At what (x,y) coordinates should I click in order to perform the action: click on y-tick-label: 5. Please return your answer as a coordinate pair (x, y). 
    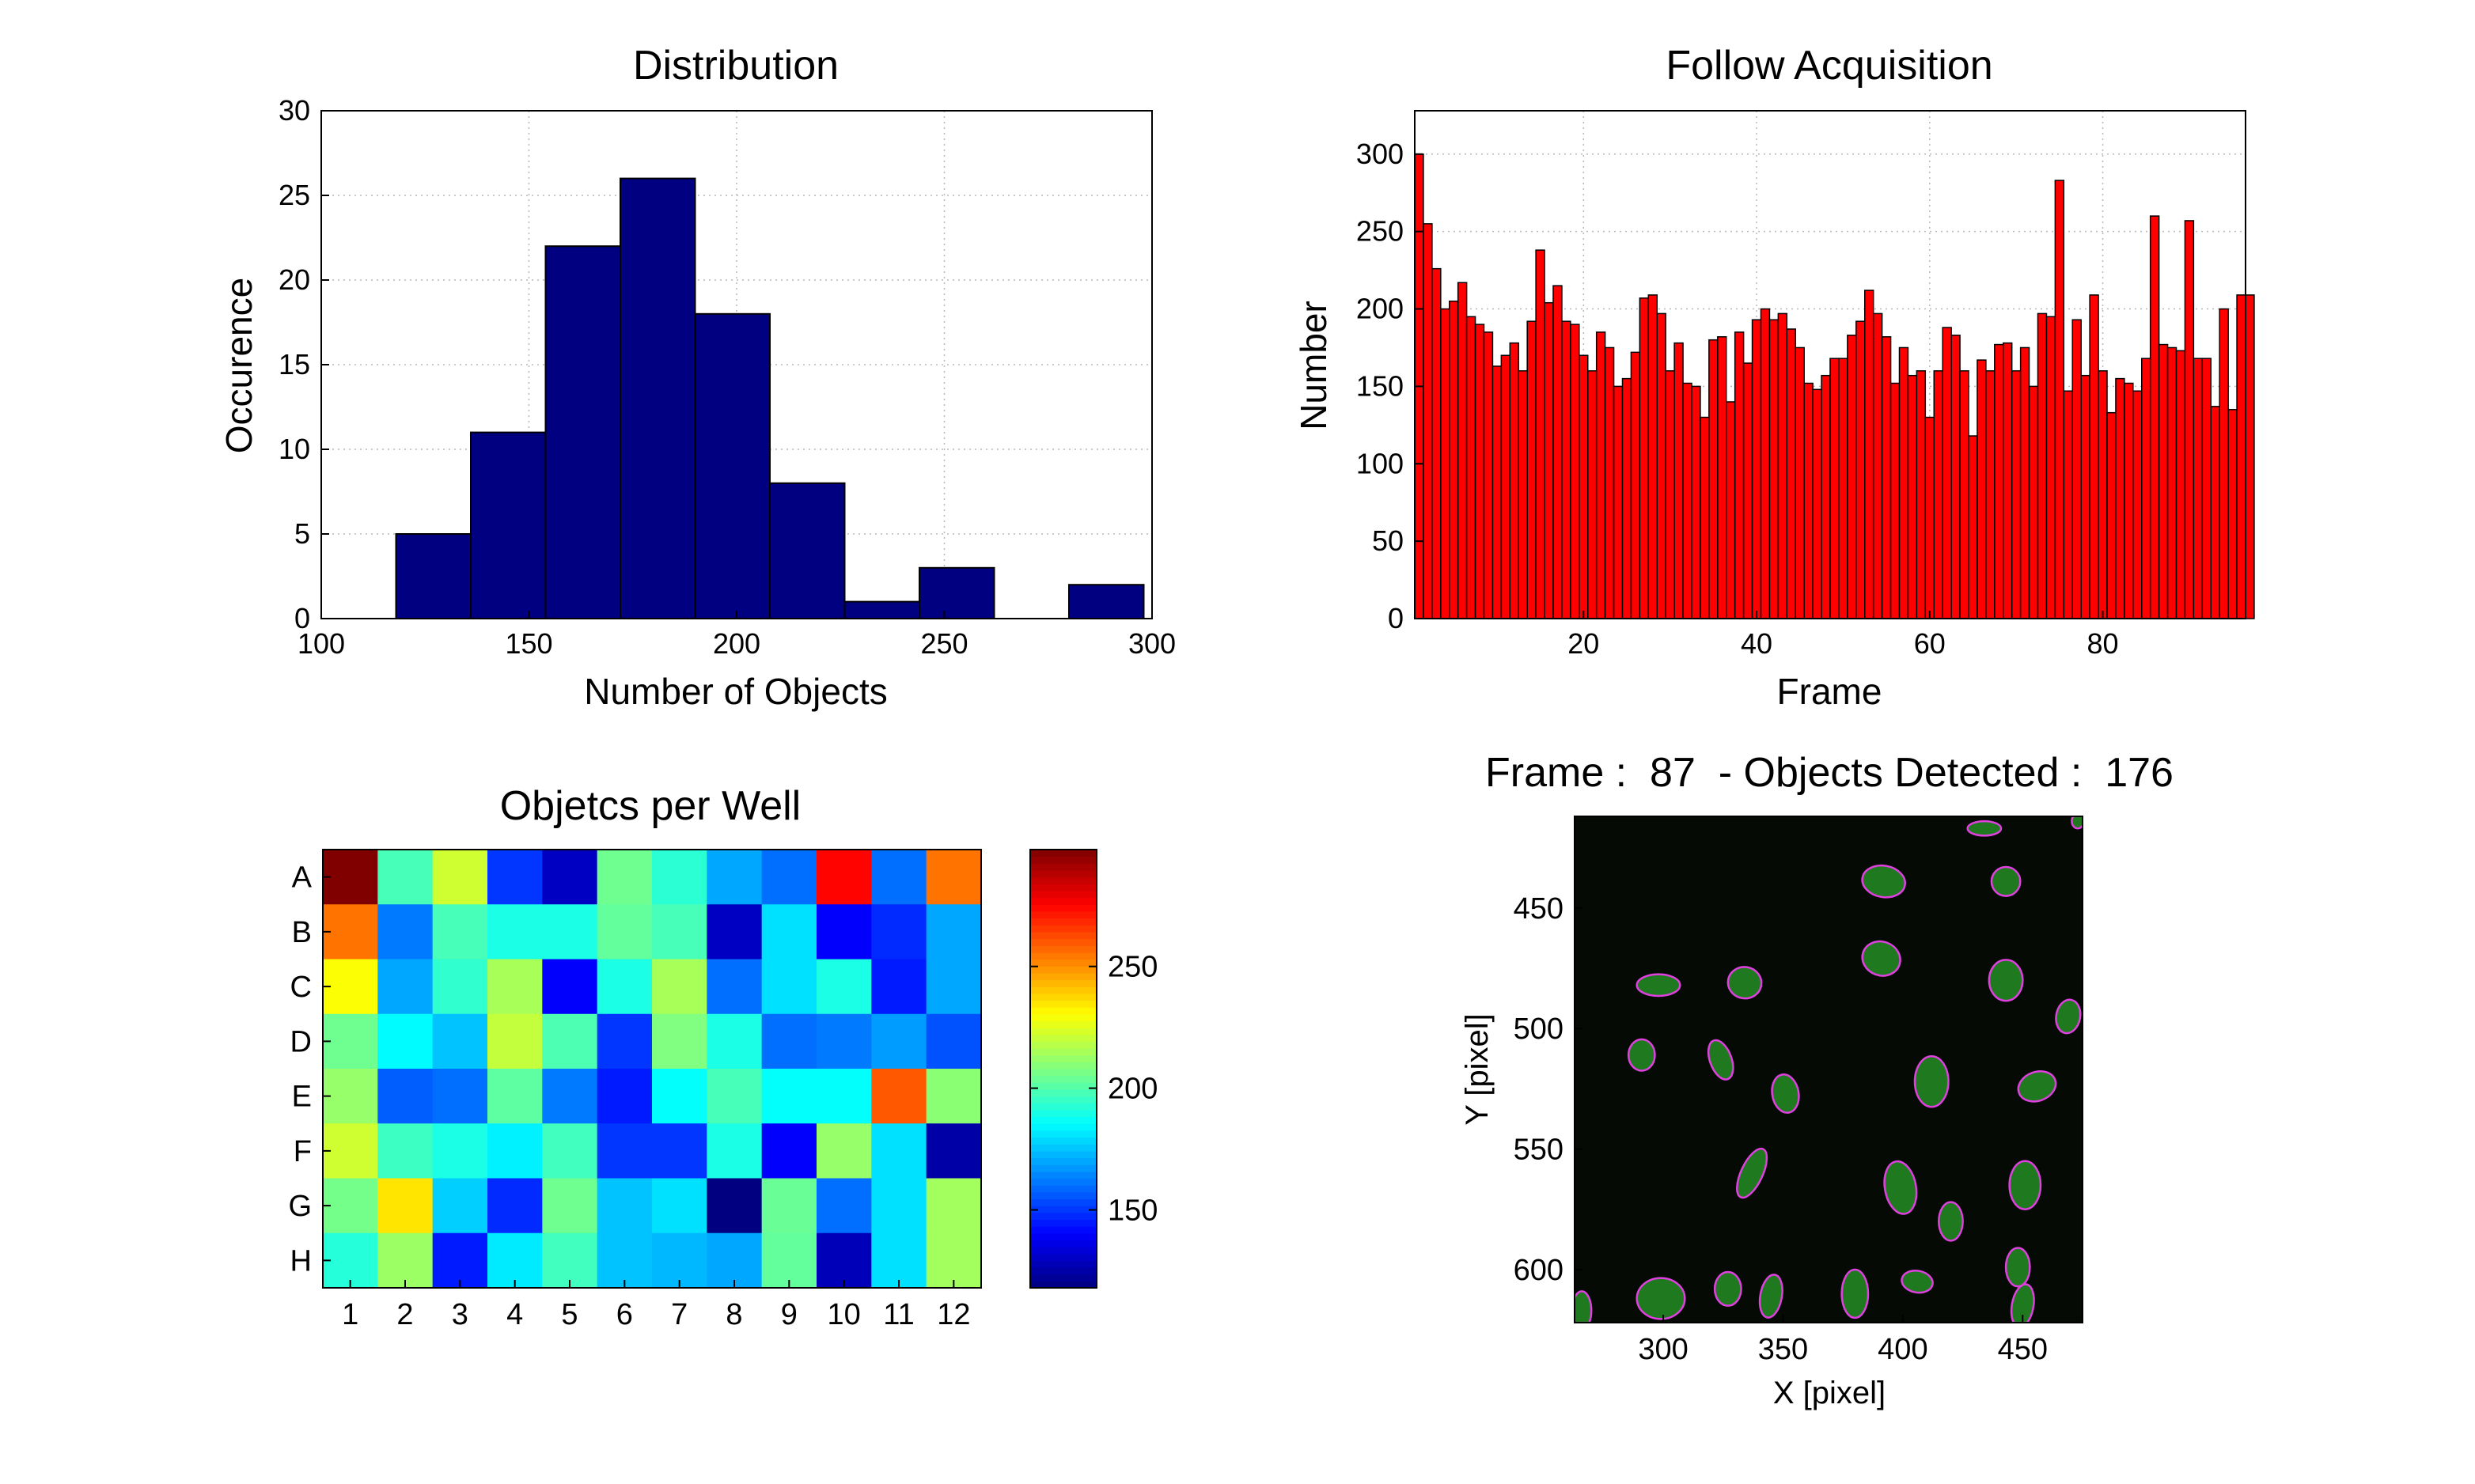
    Looking at the image, I should click on (302, 533).